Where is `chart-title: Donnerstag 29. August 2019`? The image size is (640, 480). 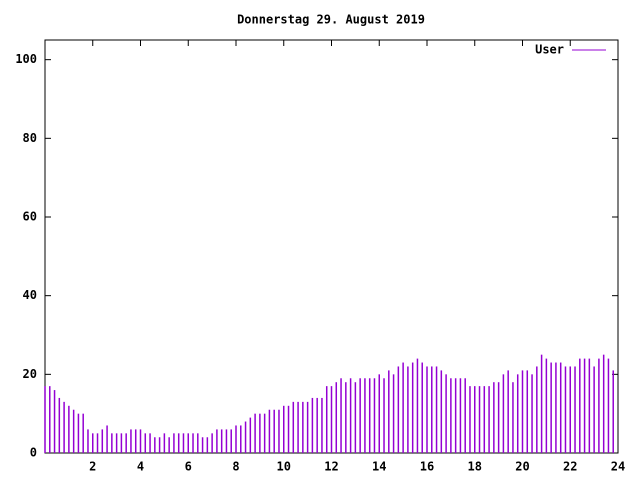
chart-title: Donnerstag 29. August 2019 is located at coordinates (331, 20).